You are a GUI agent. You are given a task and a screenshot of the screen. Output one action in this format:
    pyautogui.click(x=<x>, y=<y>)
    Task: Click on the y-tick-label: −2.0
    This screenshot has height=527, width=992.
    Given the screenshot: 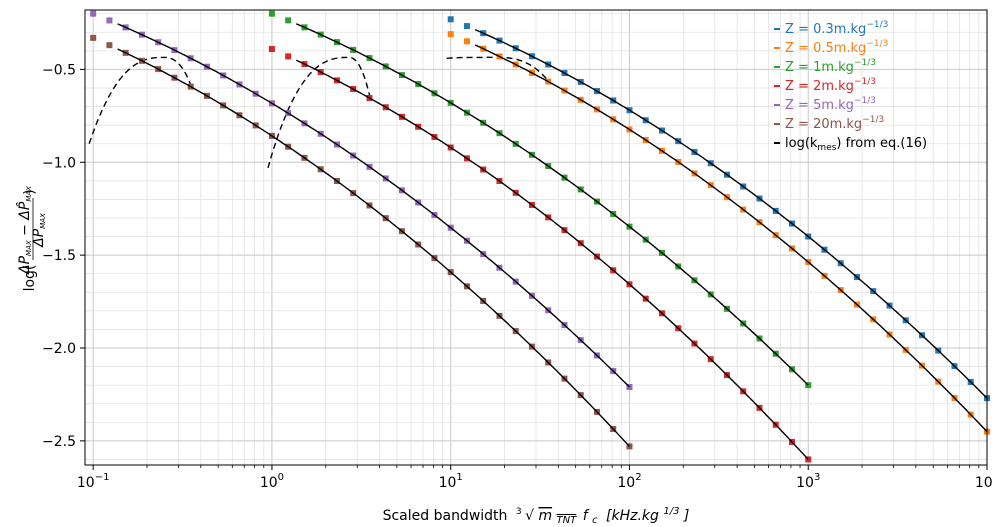 What is the action you would take?
    pyautogui.click(x=59, y=349)
    